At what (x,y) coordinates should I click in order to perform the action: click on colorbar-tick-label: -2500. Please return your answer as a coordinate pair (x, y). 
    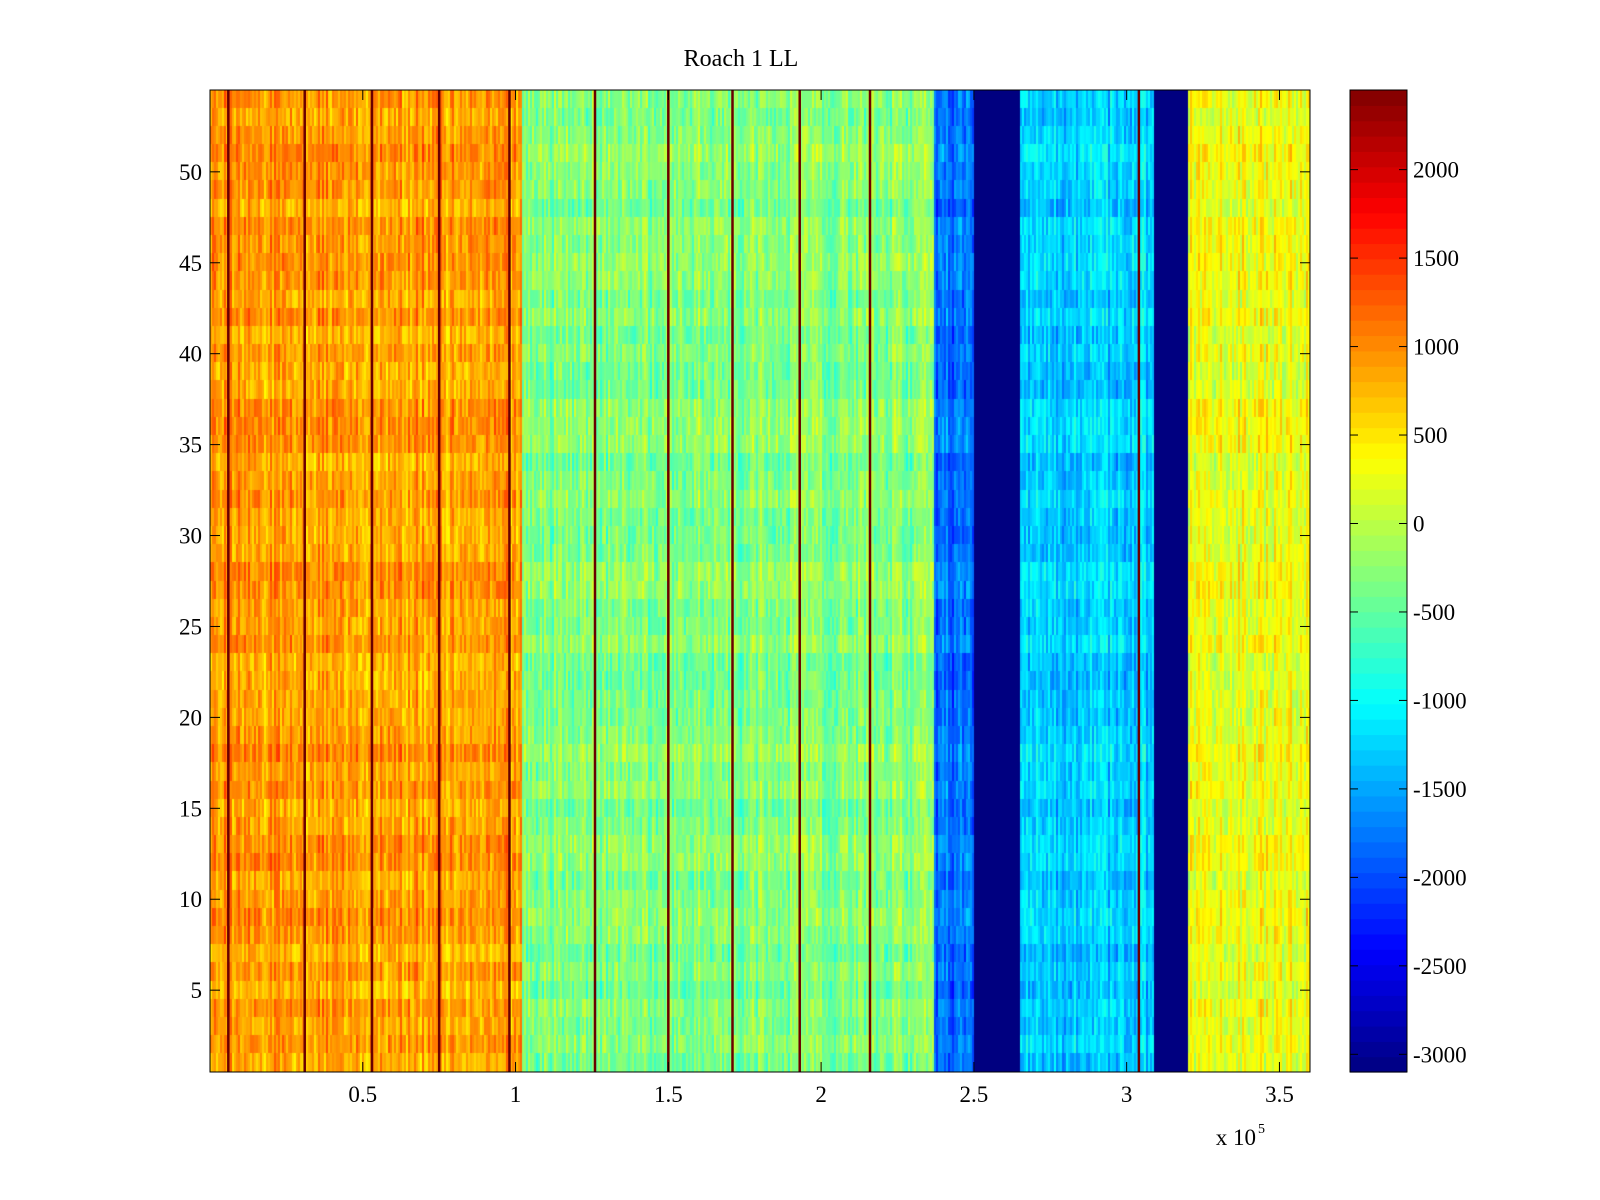
    Looking at the image, I should click on (1440, 966).